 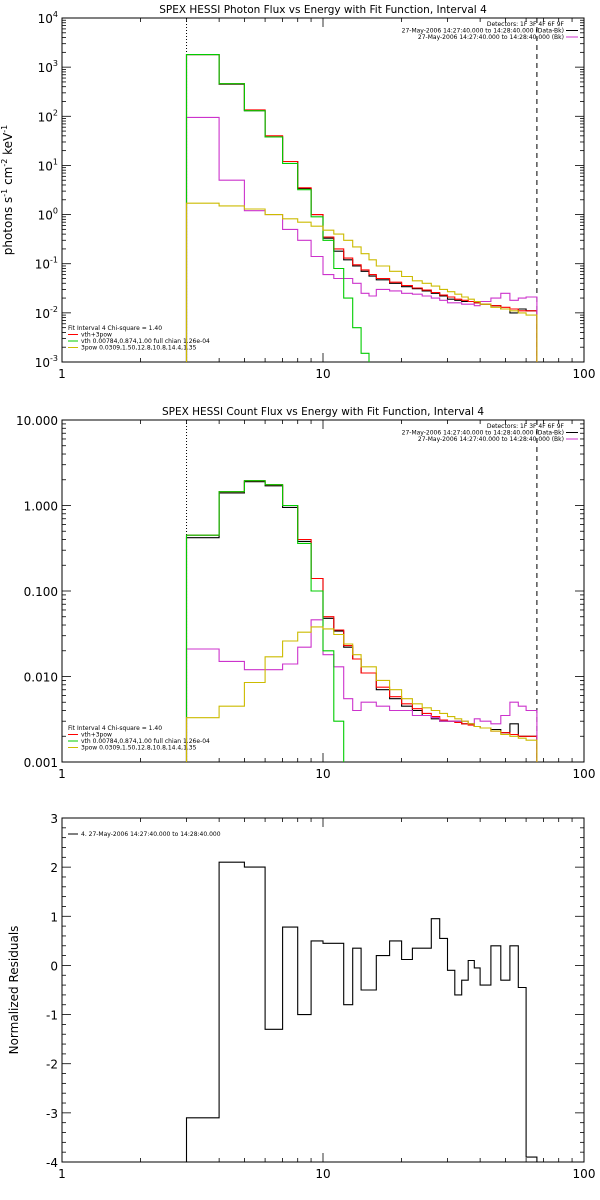 I want to click on y-tick-label: -2, so click(x=52, y=1065).